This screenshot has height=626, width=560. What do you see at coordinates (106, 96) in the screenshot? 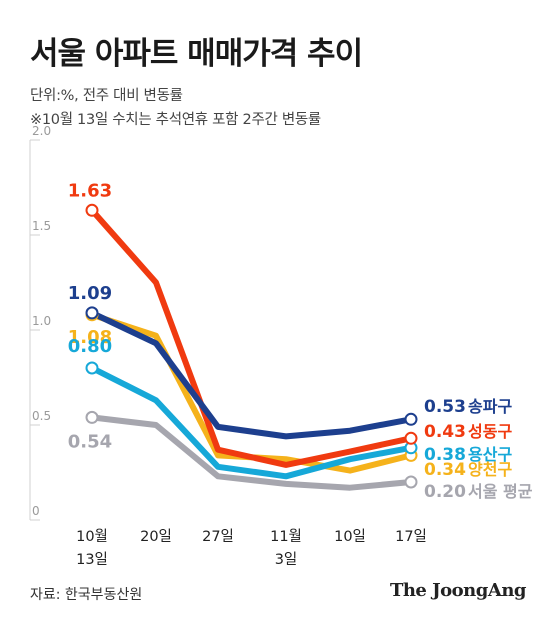
I see `unit-note: 단위:%, 전주 대비 변동률` at bounding box center [106, 96].